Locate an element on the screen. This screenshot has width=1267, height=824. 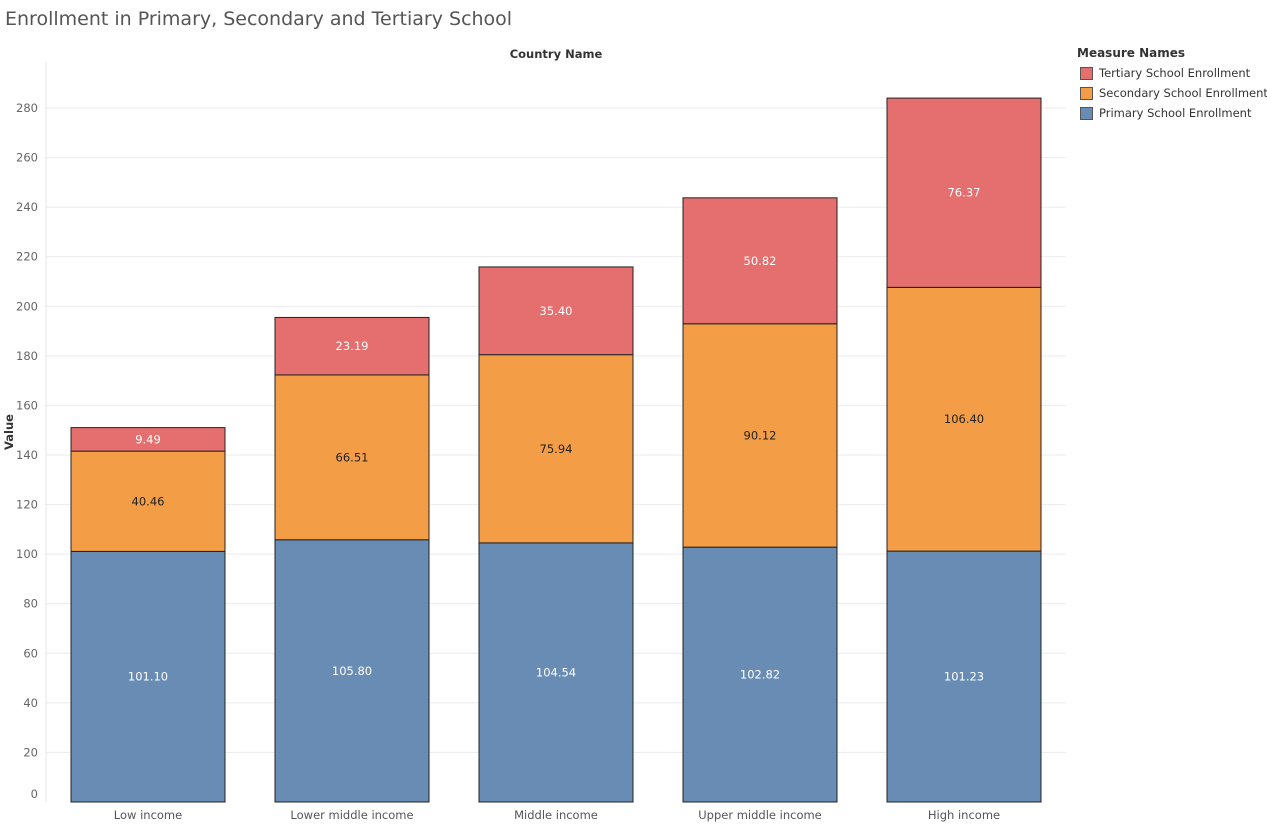
y-tick-label: 60 is located at coordinates (30, 653).